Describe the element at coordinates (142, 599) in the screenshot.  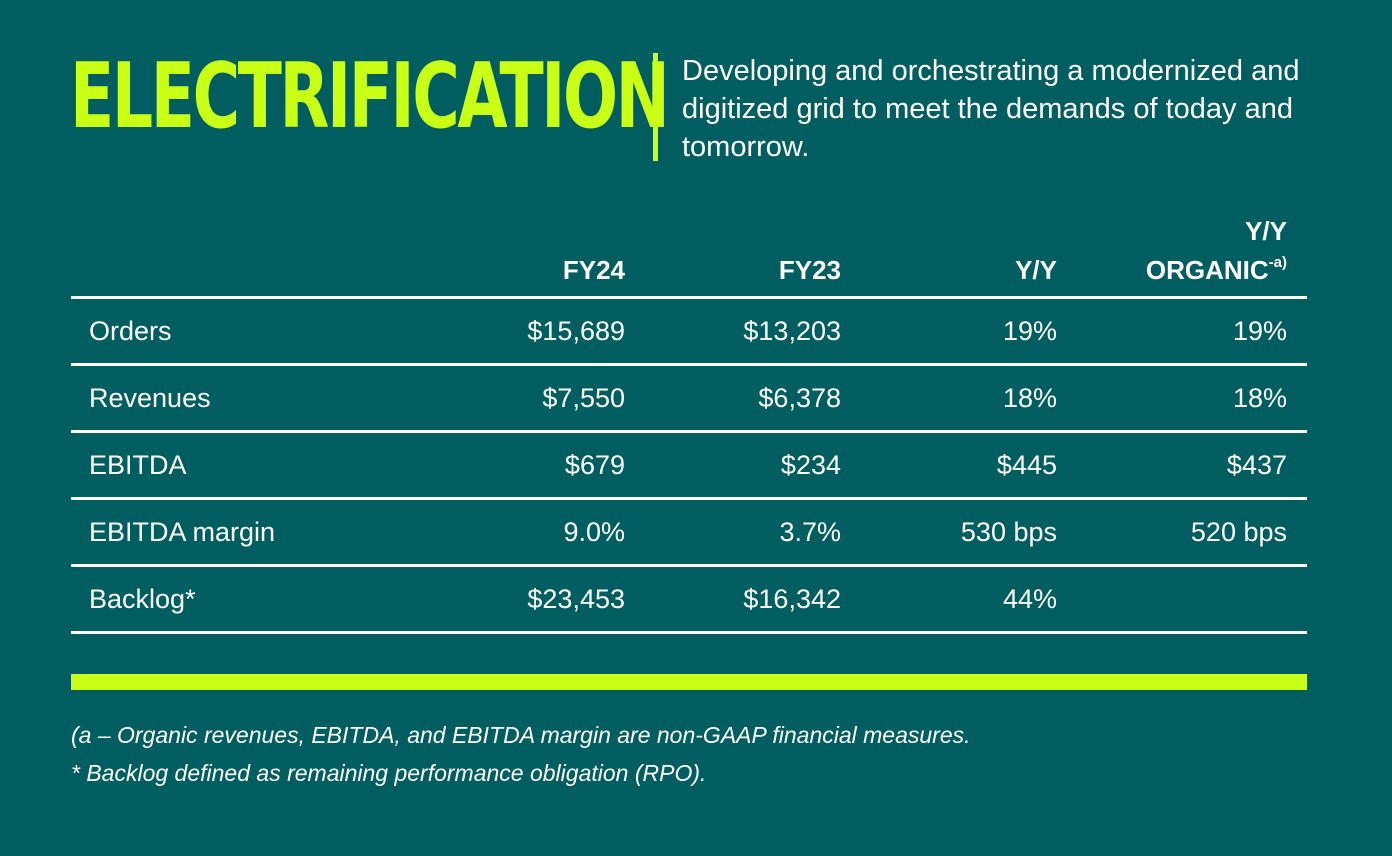
I see `row-label: Backlog*` at that location.